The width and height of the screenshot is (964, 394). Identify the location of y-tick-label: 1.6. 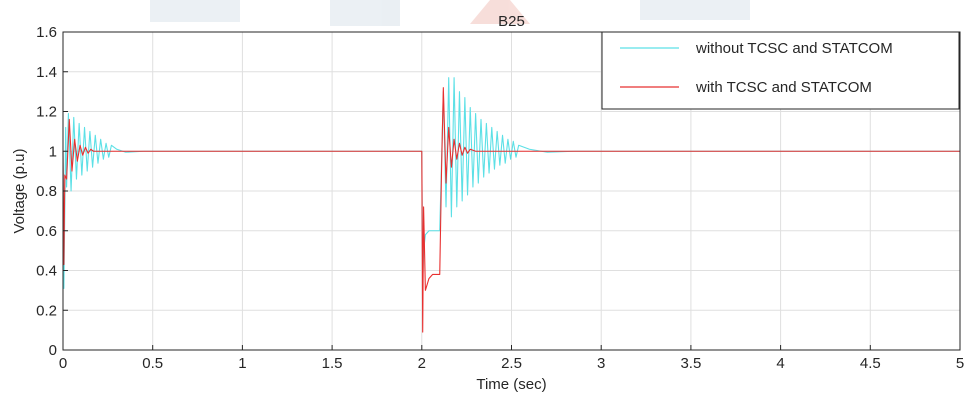
(46, 32).